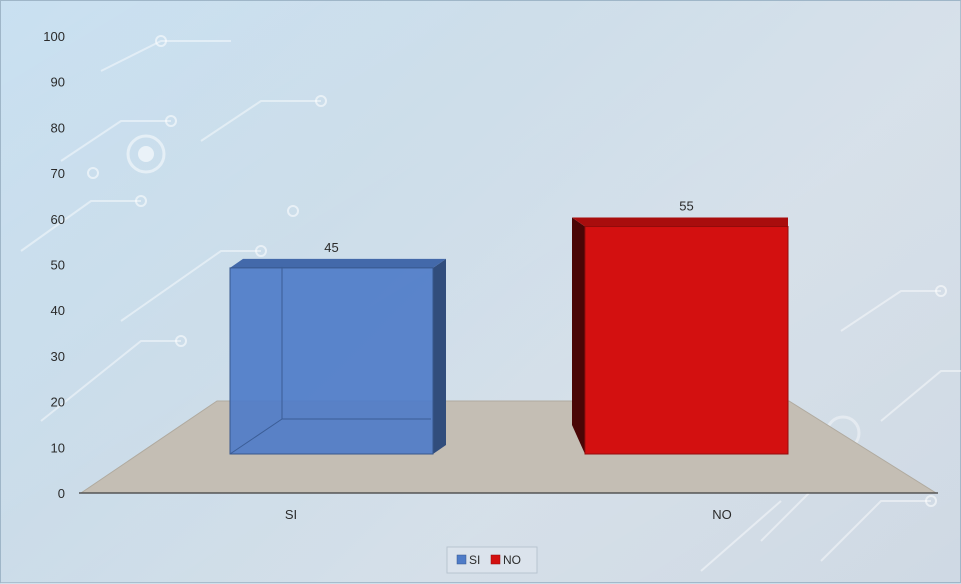  Describe the element at coordinates (58, 127) in the screenshot. I see `y-tick-label: 80` at that location.